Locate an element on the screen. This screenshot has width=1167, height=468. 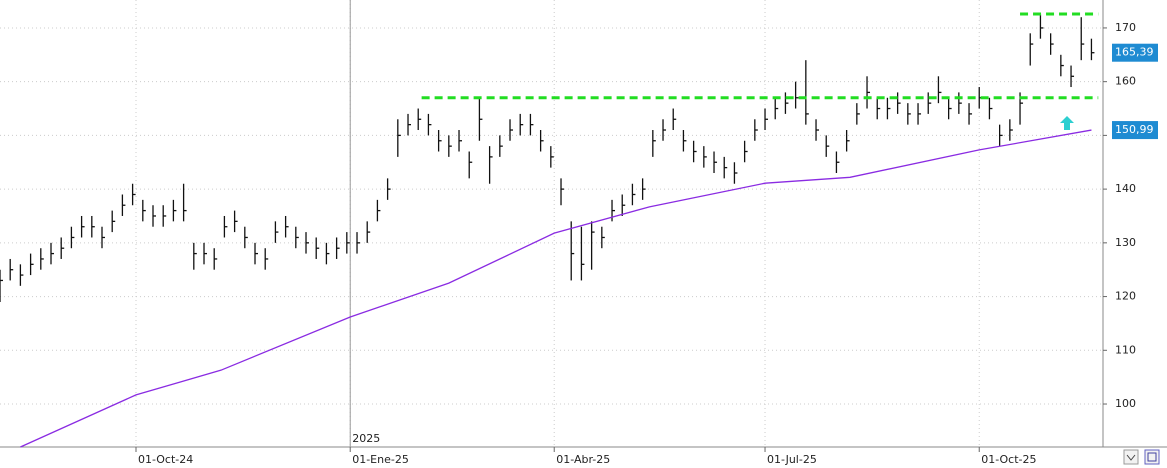
value-badge-label: 165,39 is located at coordinates (1134, 52).